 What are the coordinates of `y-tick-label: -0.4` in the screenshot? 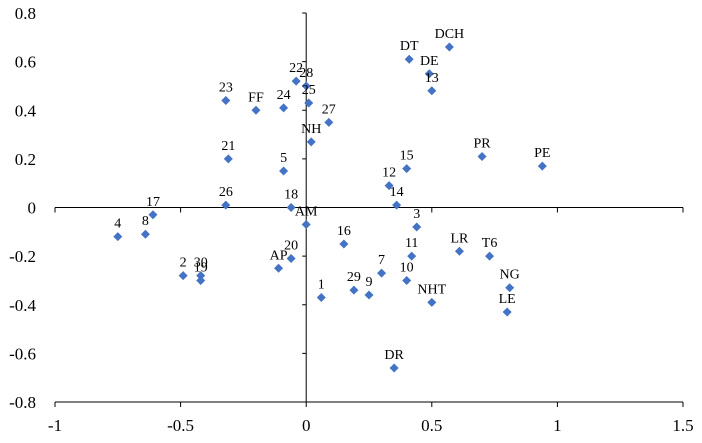 It's located at (22, 305).